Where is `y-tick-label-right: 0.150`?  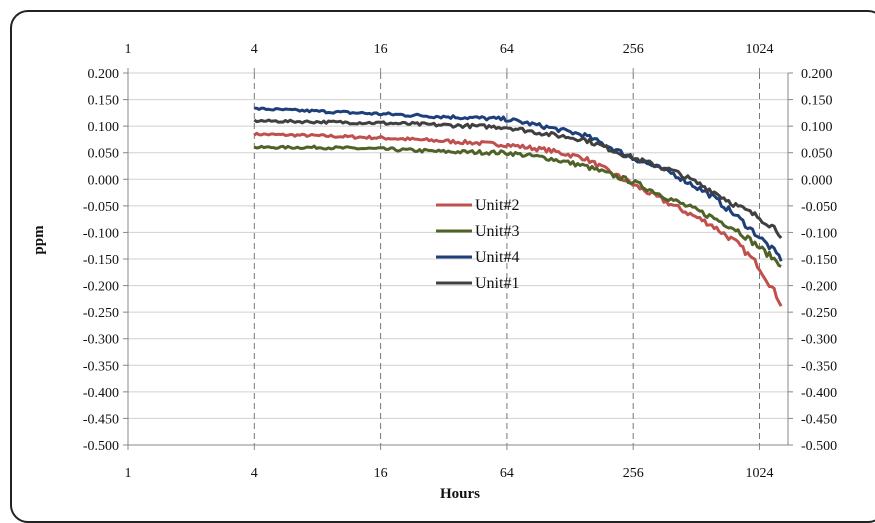
y-tick-label-right: 0.150 is located at coordinates (817, 101).